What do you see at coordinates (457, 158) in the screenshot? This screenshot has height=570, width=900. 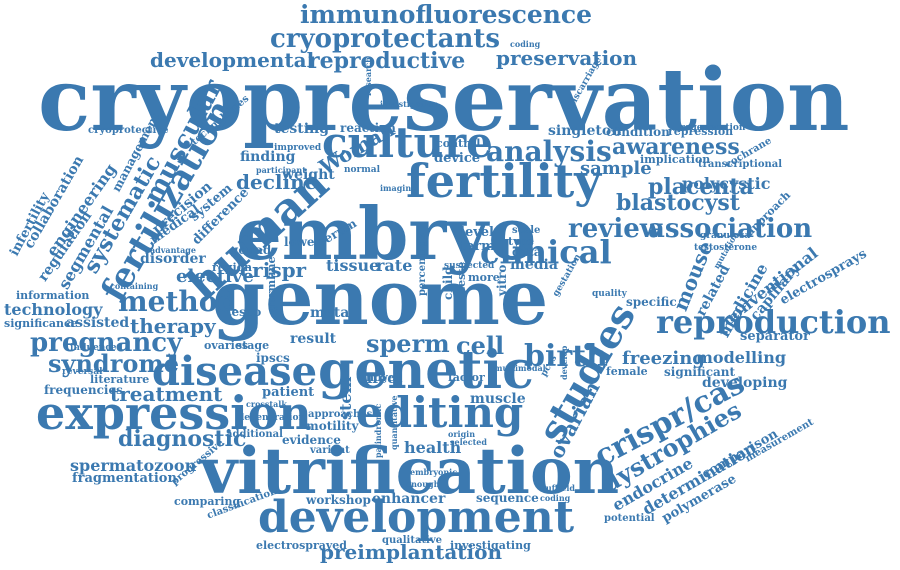 I see `cloud-word: device` at bounding box center [457, 158].